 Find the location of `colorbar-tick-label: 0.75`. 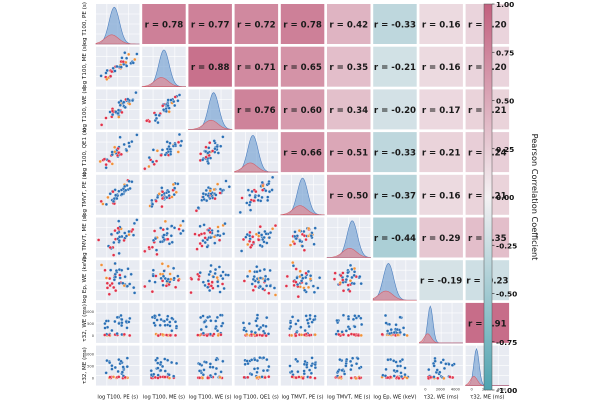

colorbar-tick-label: 0.75 is located at coordinates (505, 52).